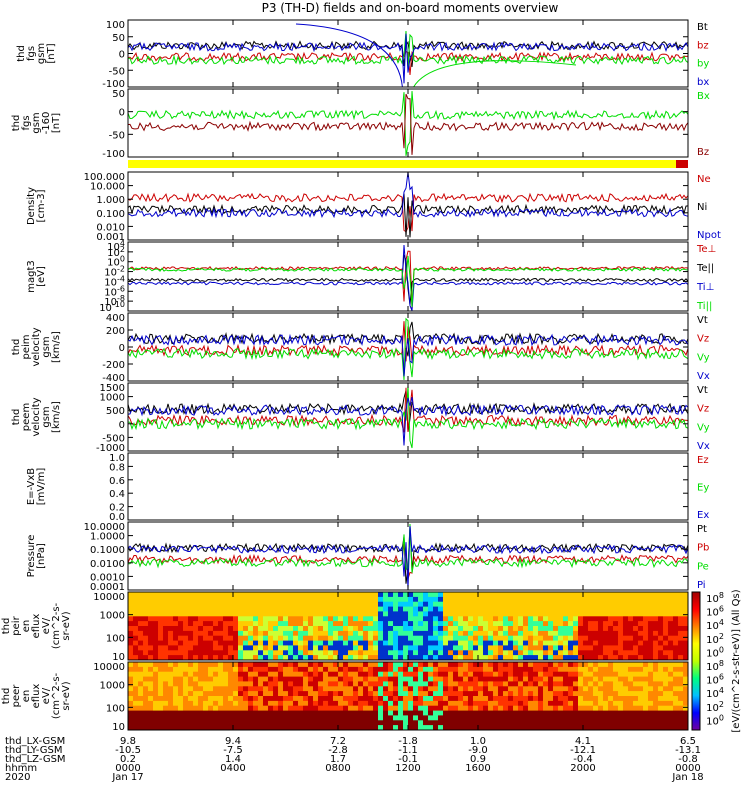 The width and height of the screenshot is (750, 800). Describe the element at coordinates (688, 759) in the screenshot. I see `x-tick-value: -0.8` at that location.